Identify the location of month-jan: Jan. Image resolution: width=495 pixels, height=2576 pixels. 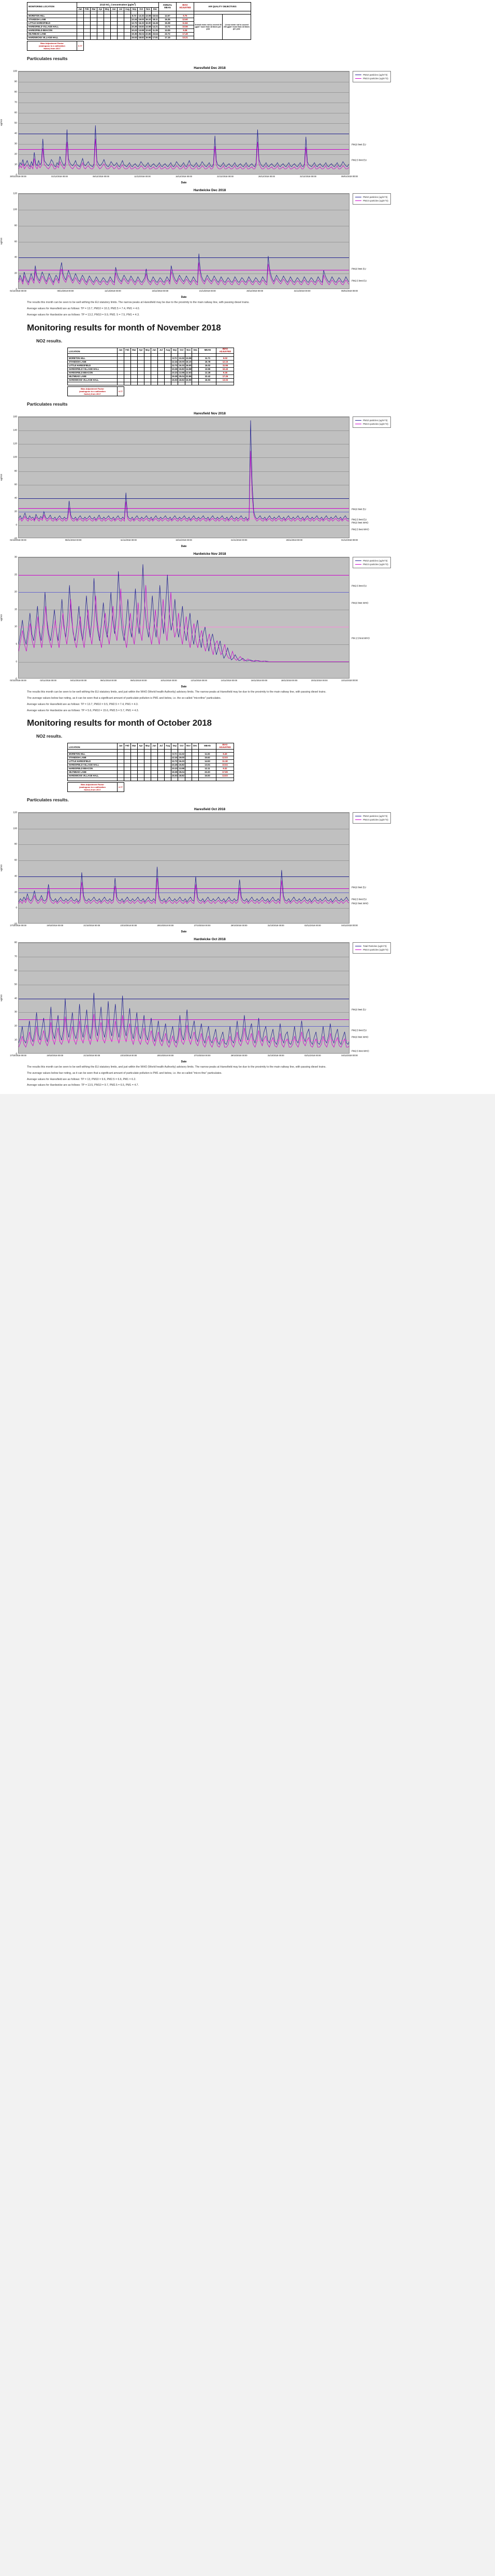
(120, 746).